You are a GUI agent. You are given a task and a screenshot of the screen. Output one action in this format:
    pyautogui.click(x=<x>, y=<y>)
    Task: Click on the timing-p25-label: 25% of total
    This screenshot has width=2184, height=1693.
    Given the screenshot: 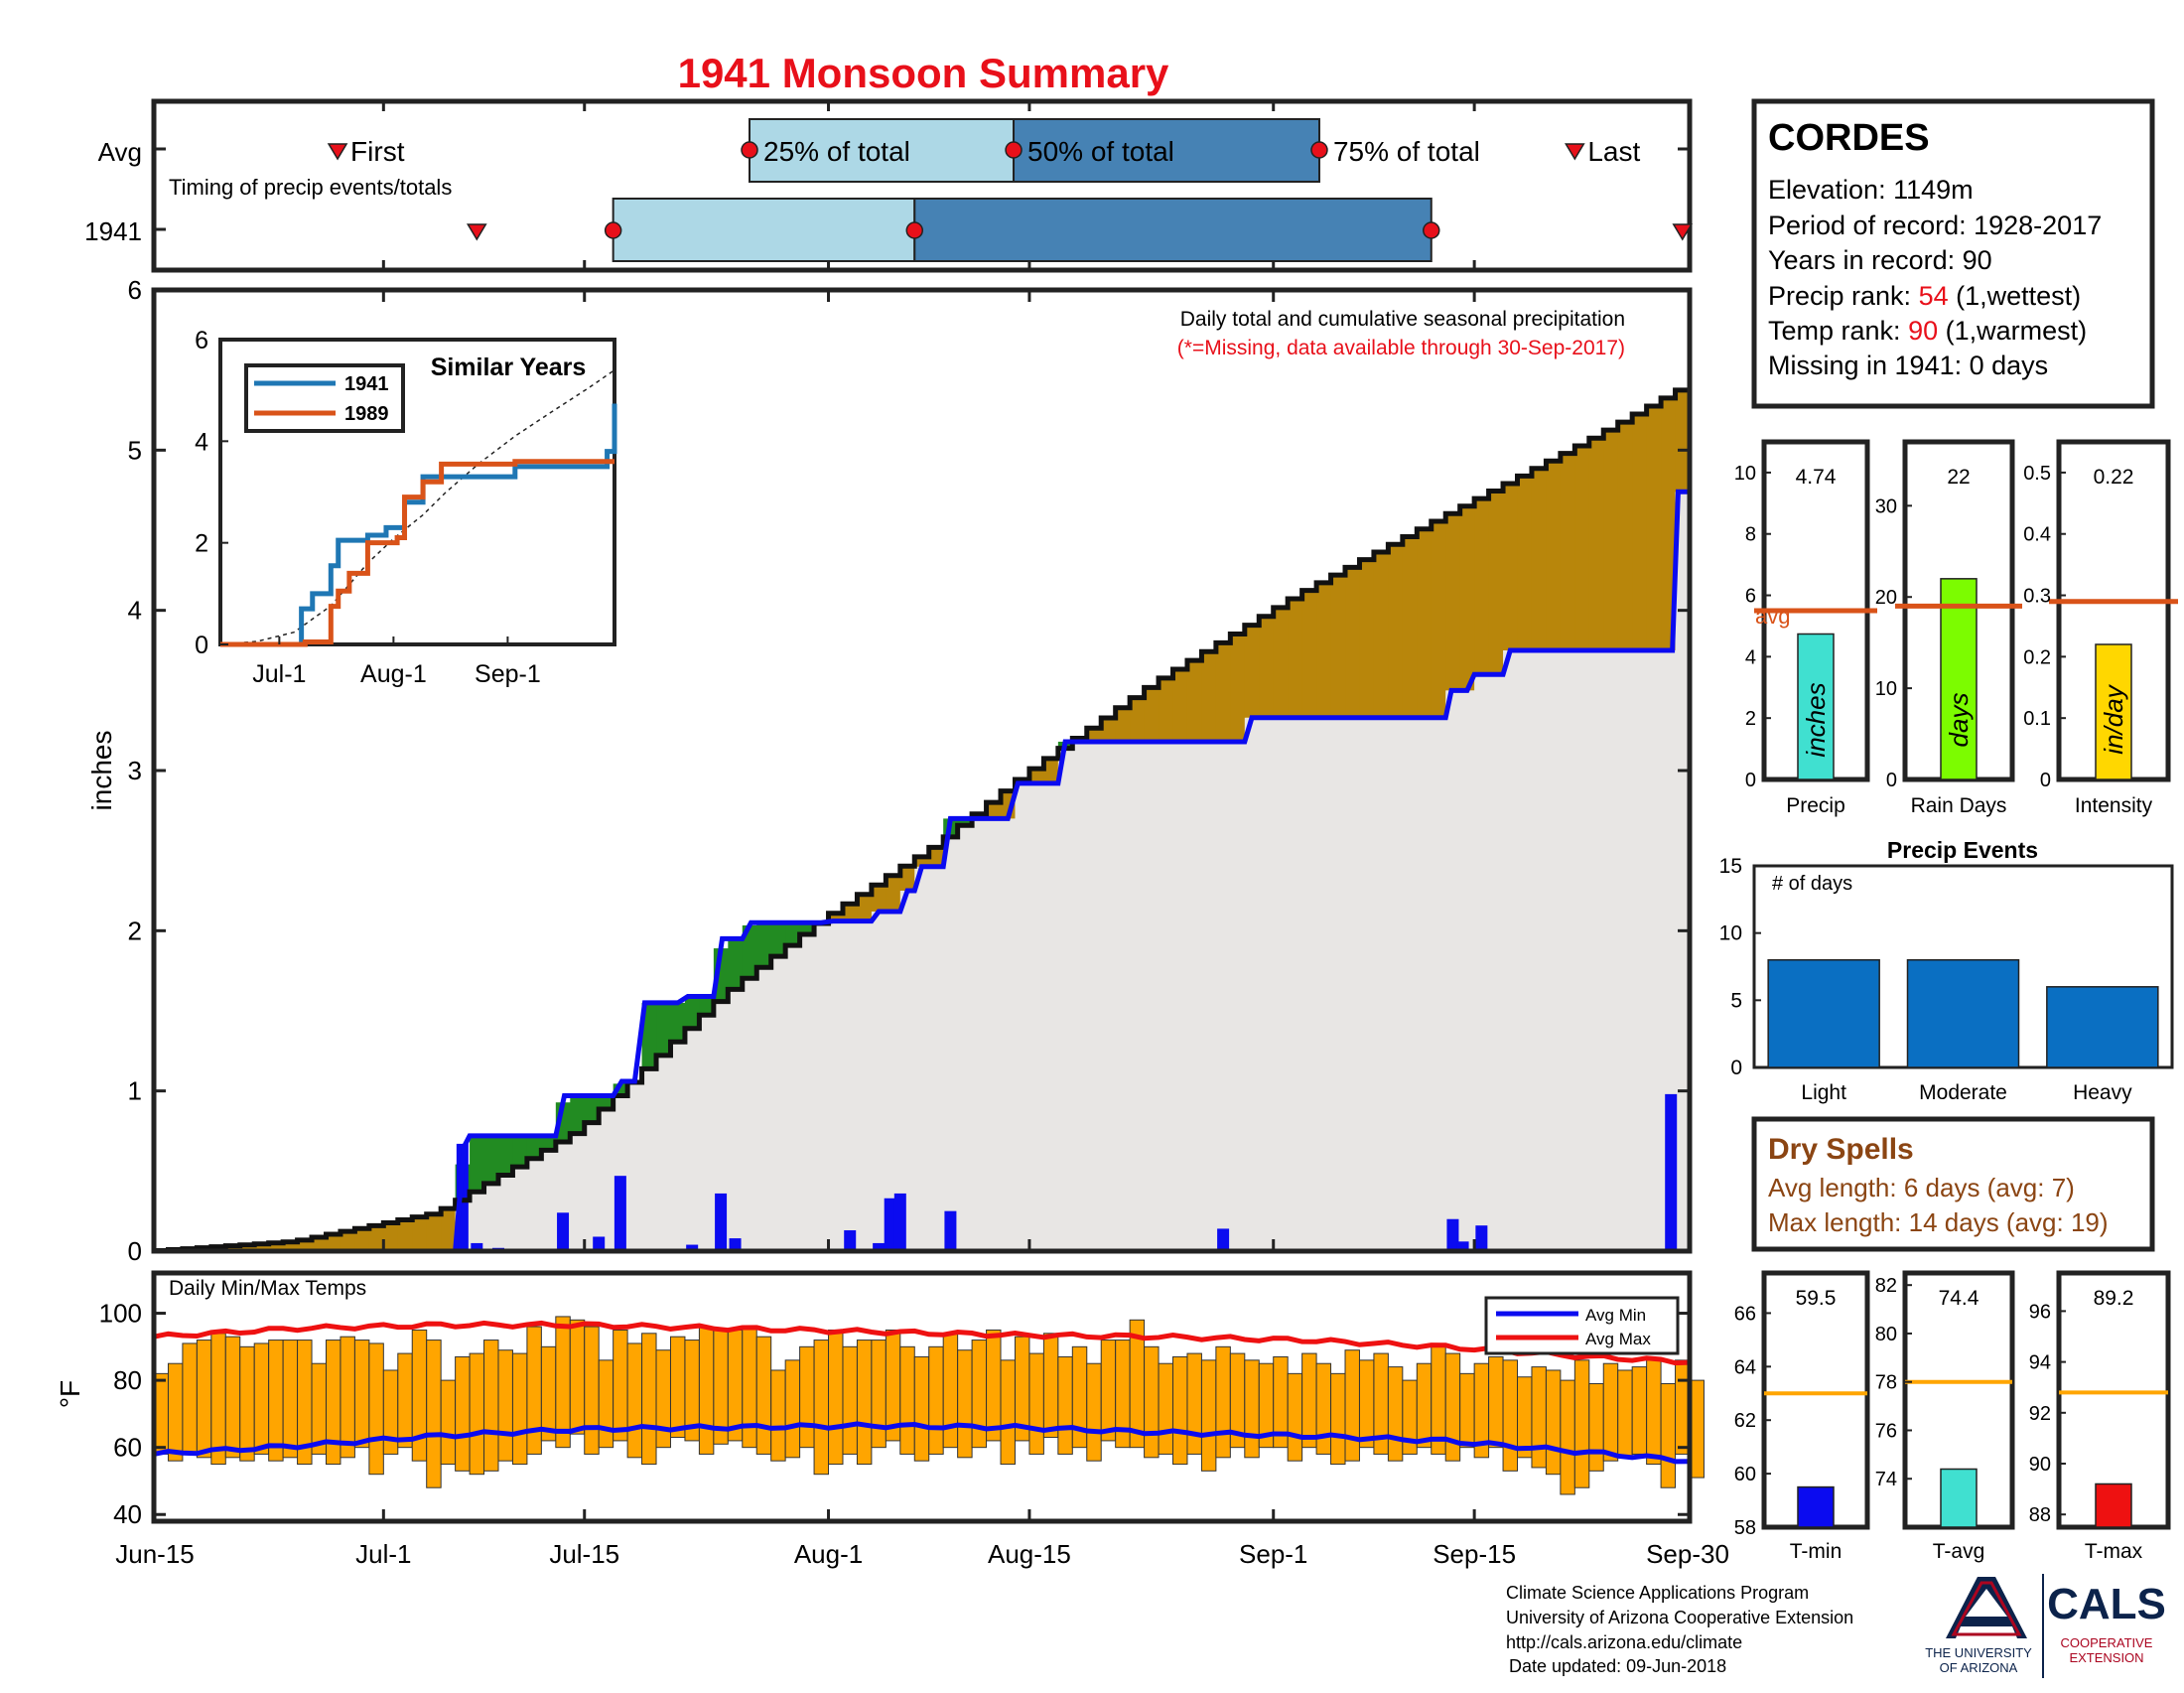 What is the action you would take?
    pyautogui.click(x=836, y=151)
    